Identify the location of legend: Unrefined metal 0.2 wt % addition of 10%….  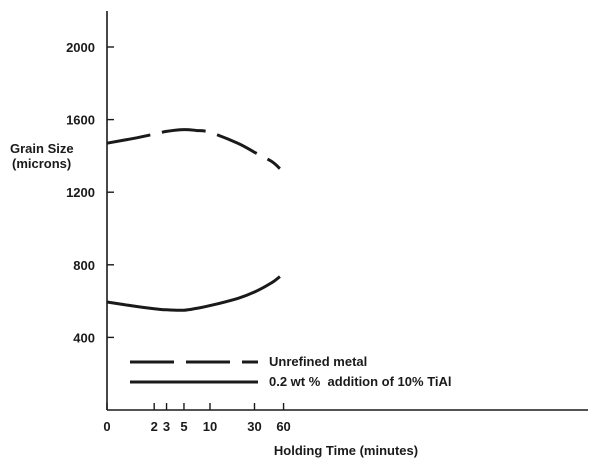
(291, 371).